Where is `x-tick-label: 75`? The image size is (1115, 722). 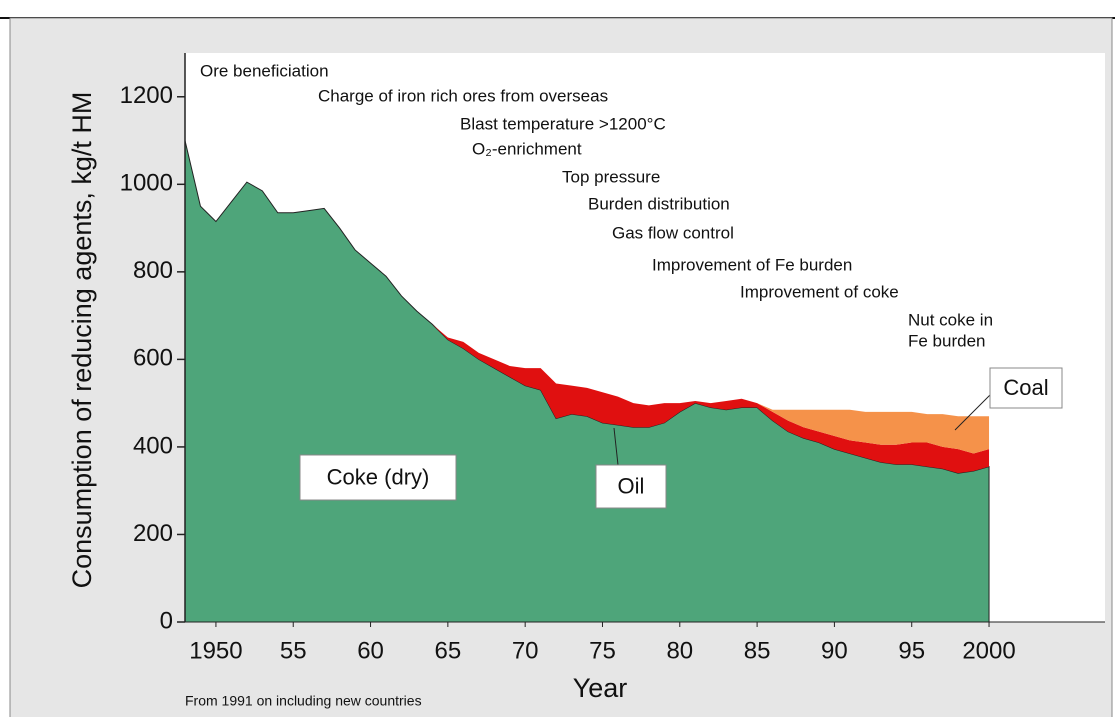 x-tick-label: 75 is located at coordinates (602, 650).